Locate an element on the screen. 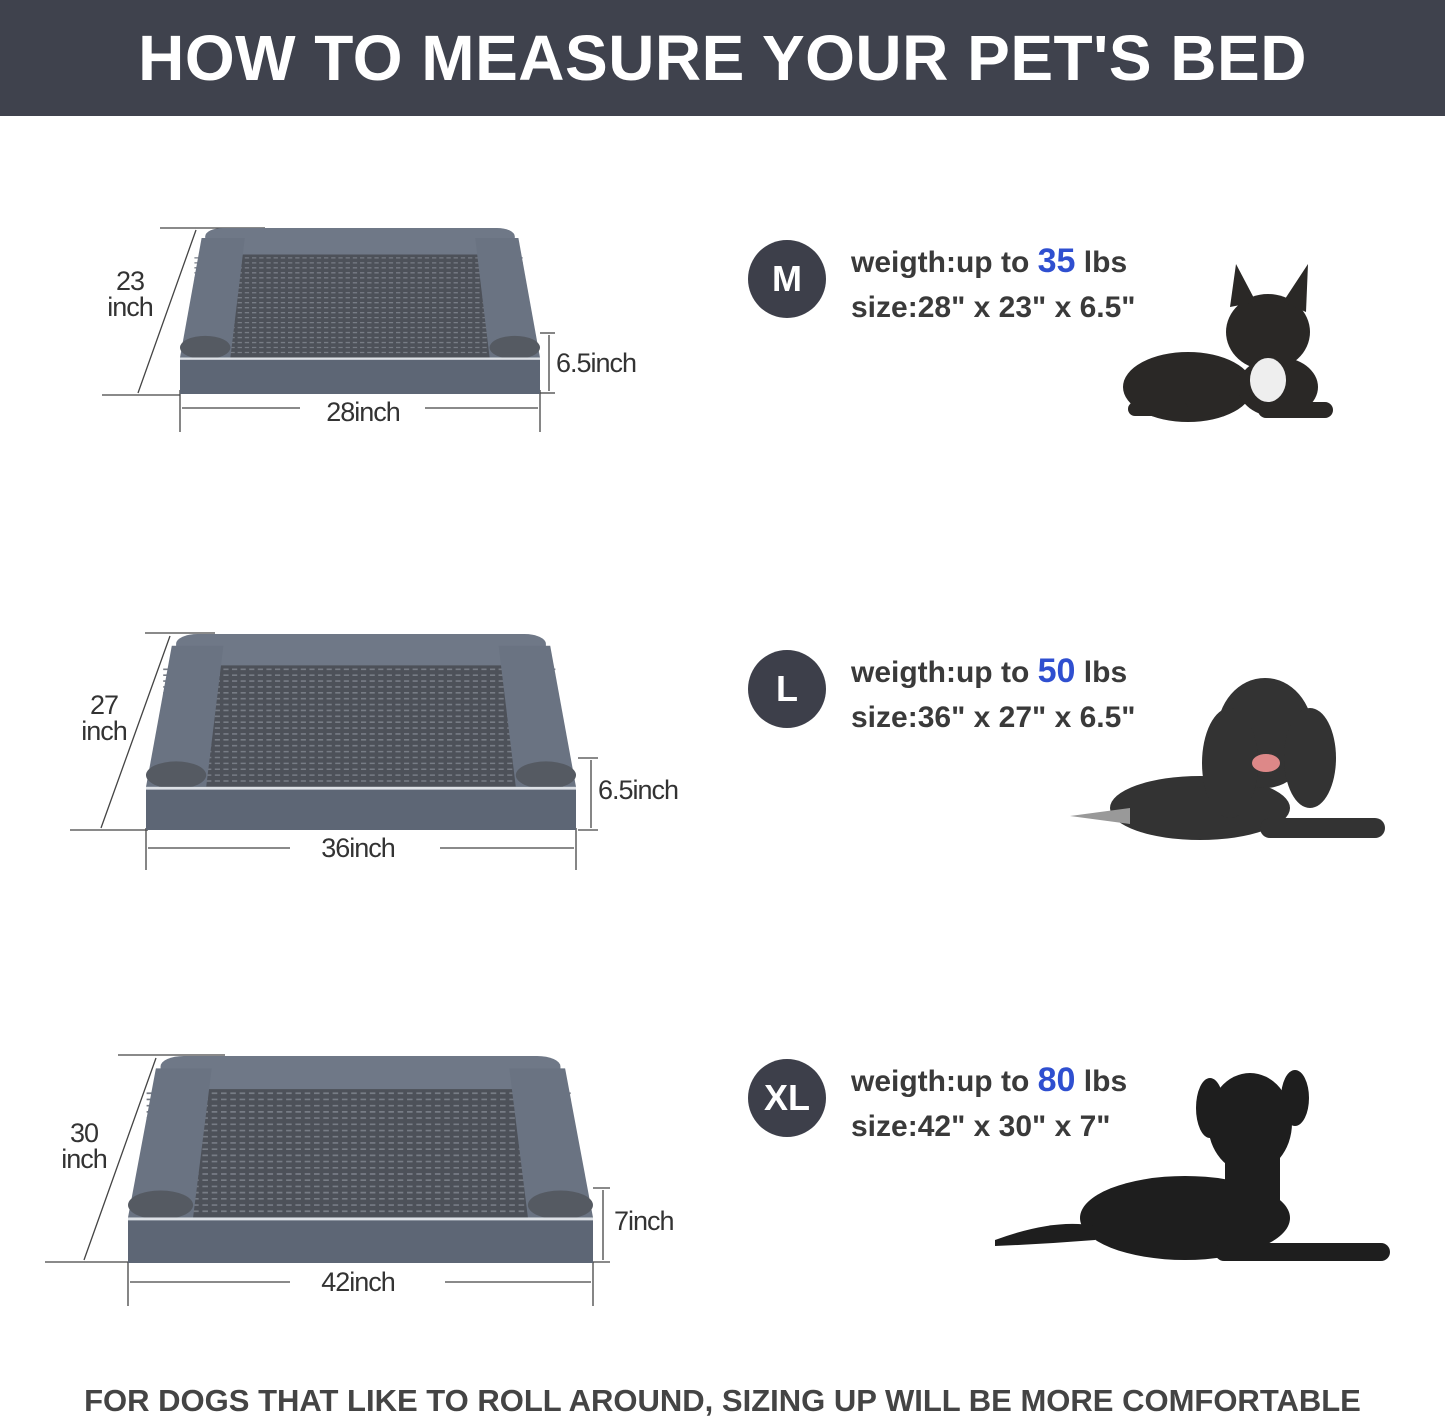  size-badge-xl: XL is located at coordinates (787, 1098).